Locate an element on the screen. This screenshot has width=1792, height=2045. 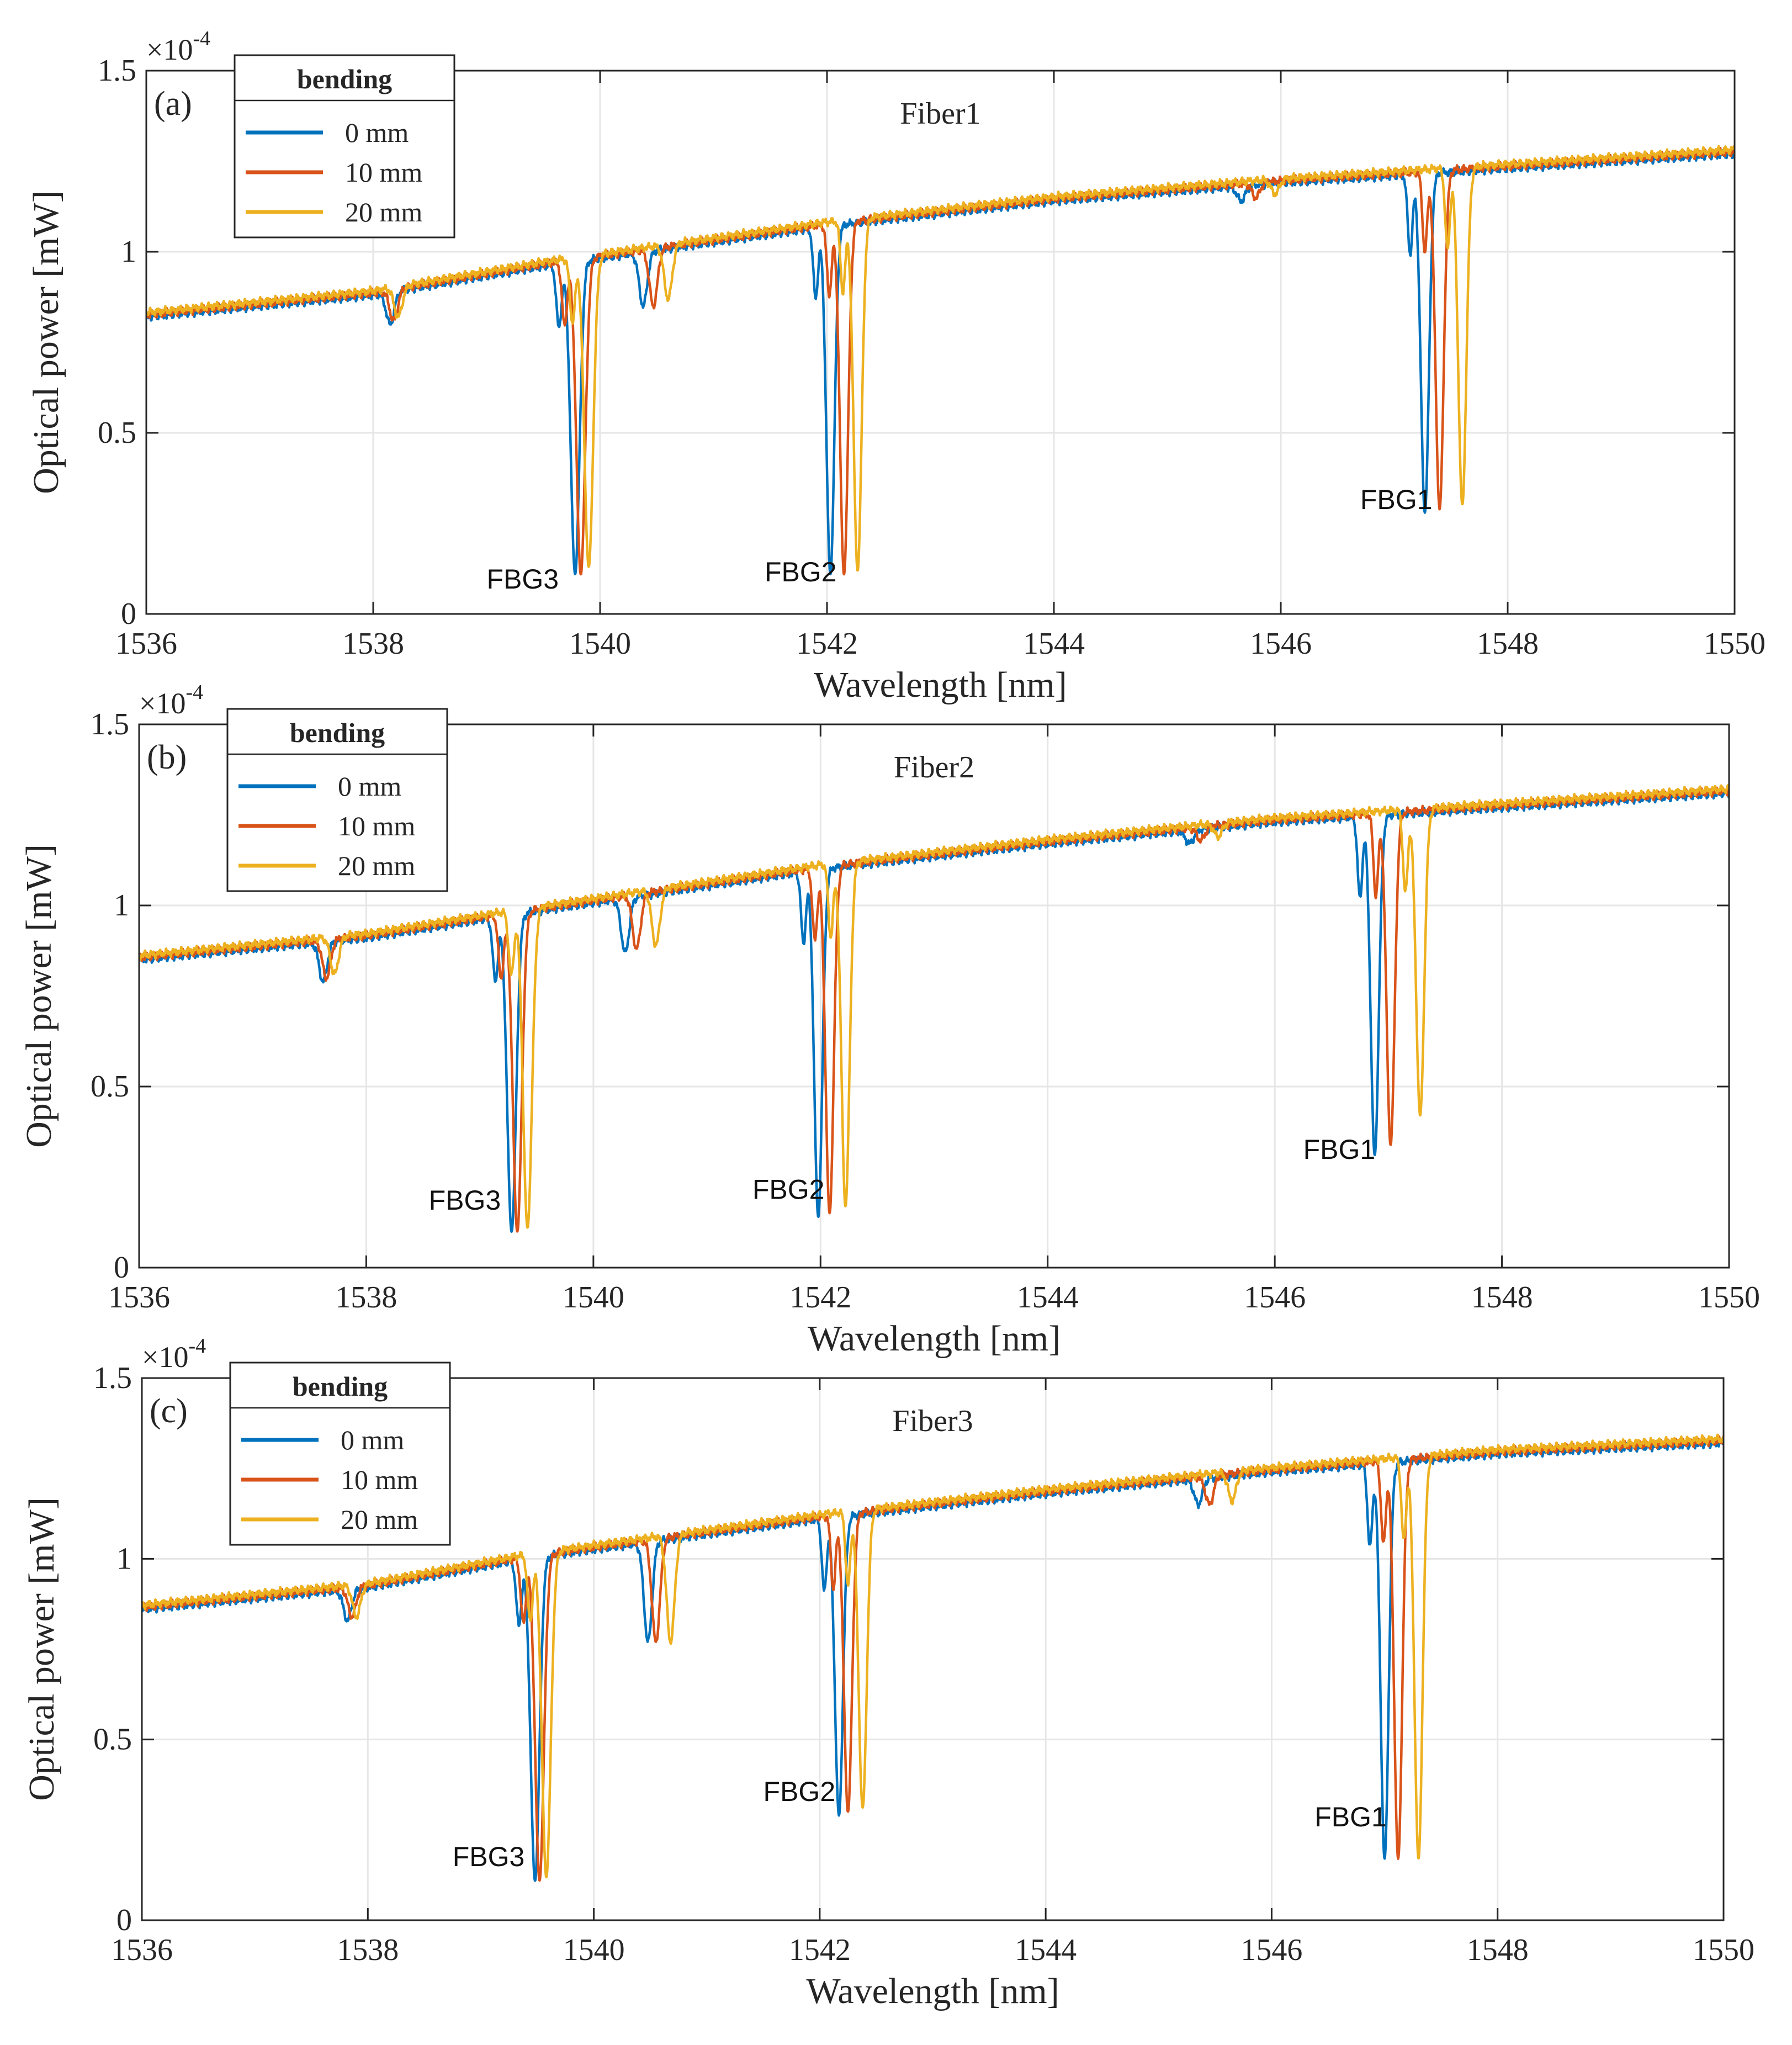
fiber-title: Fiber3 is located at coordinates (932, 1421).